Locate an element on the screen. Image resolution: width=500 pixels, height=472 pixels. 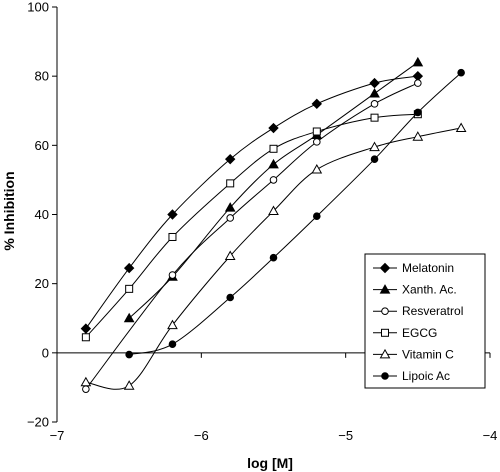
legend-entry: Melatonin is located at coordinates (428, 268).